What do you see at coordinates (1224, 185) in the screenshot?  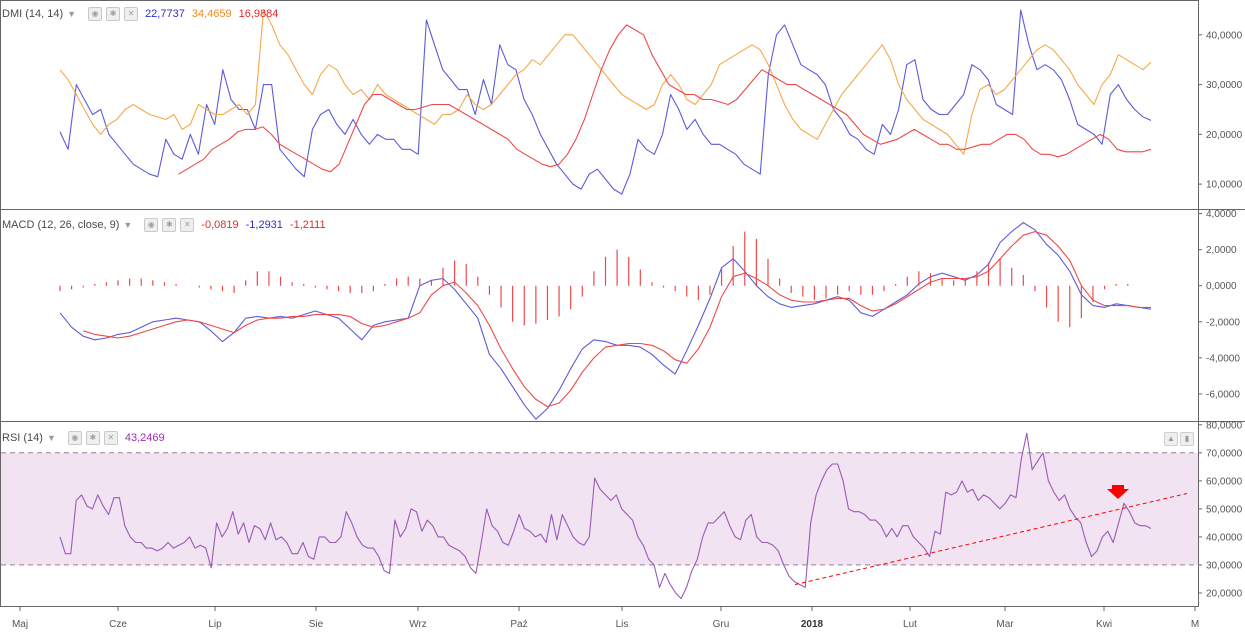 I see `y-tick-label: 10,0000` at bounding box center [1224, 185].